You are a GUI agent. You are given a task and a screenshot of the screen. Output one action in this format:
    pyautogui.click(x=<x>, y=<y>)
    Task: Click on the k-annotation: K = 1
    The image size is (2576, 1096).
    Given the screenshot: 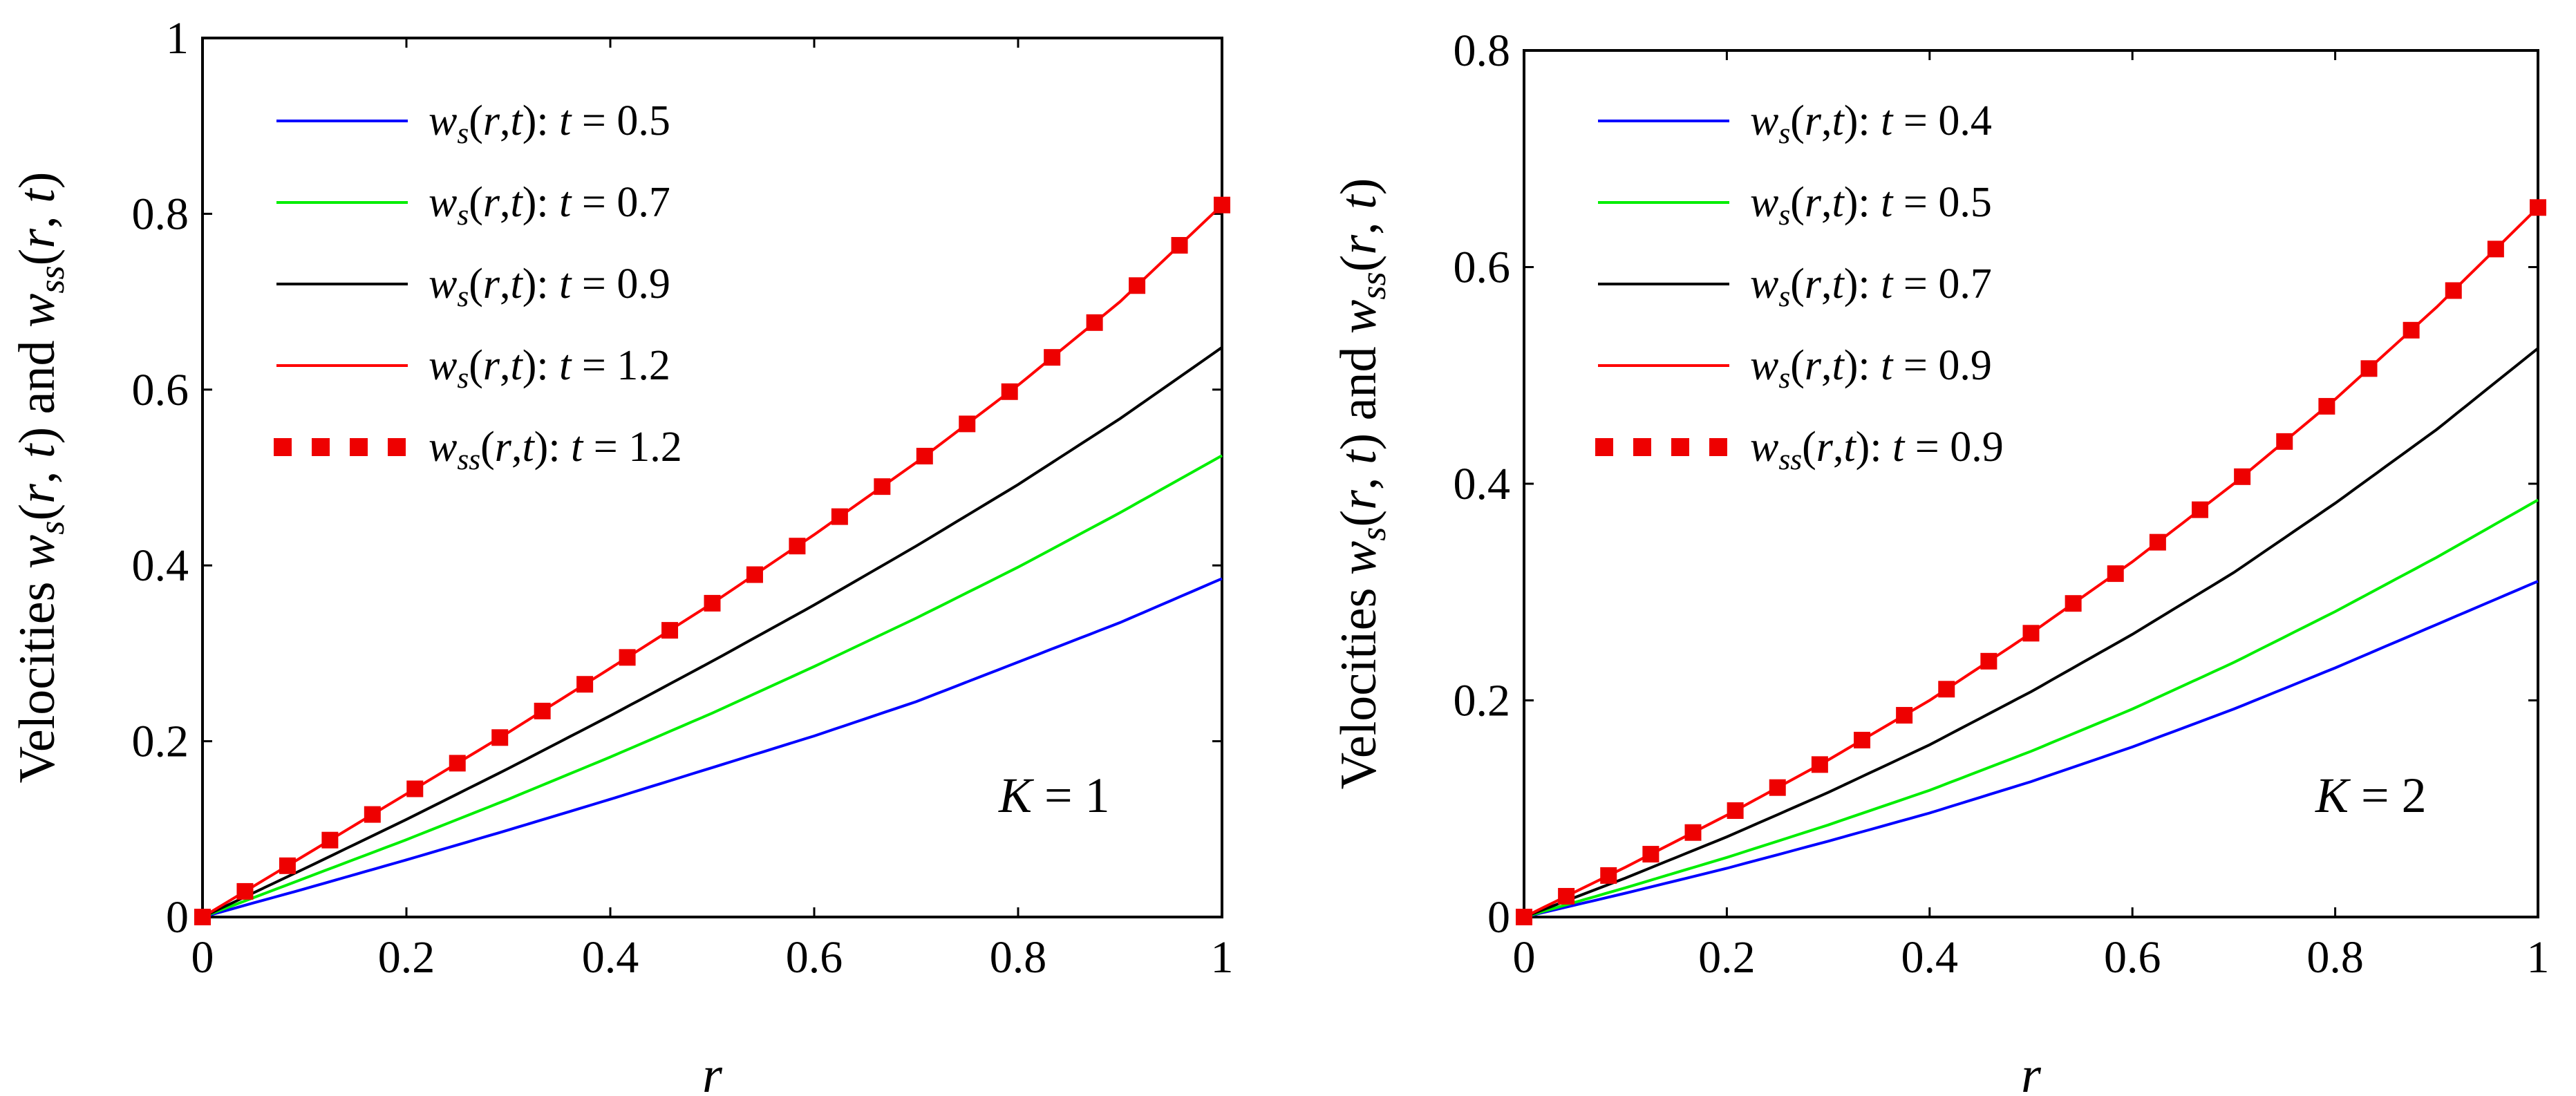 What is the action you would take?
    pyautogui.click(x=1054, y=795)
    